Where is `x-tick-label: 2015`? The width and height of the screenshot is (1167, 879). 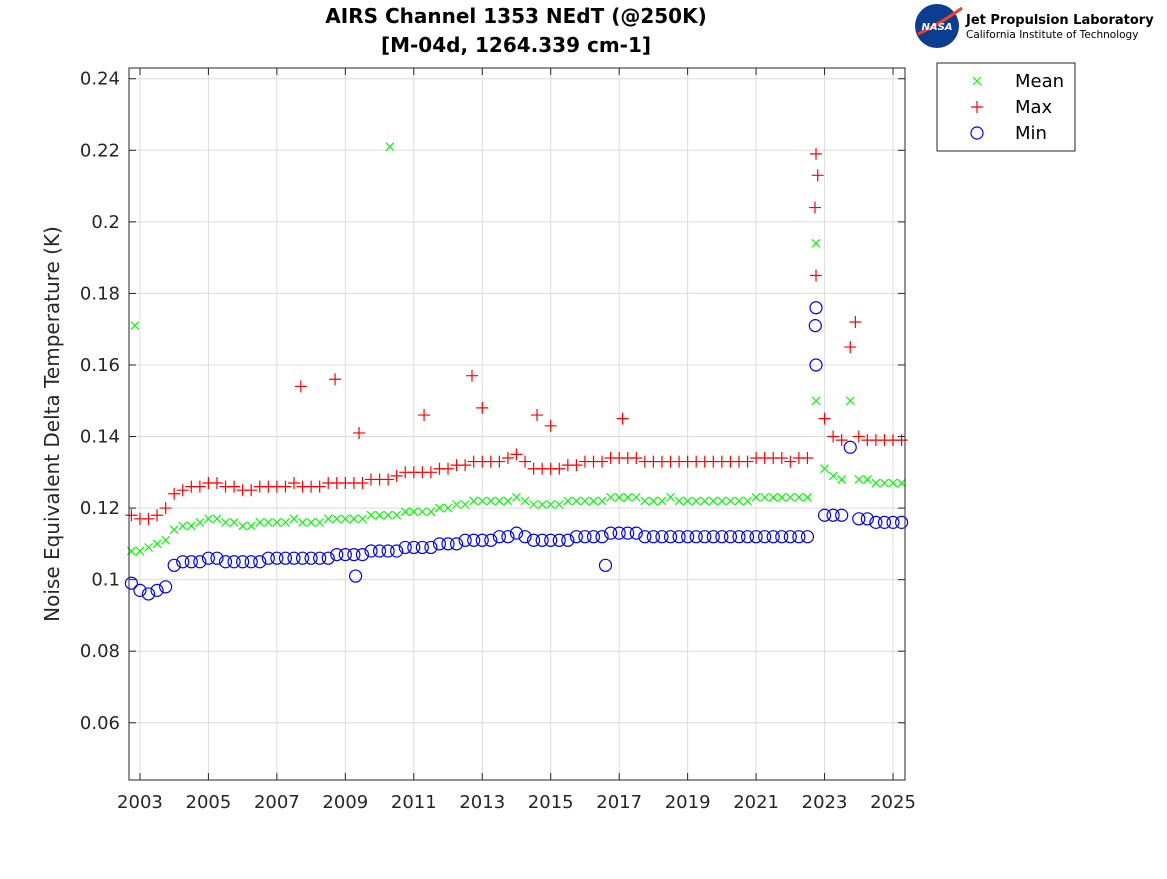
x-tick-label: 2015 is located at coordinates (551, 802).